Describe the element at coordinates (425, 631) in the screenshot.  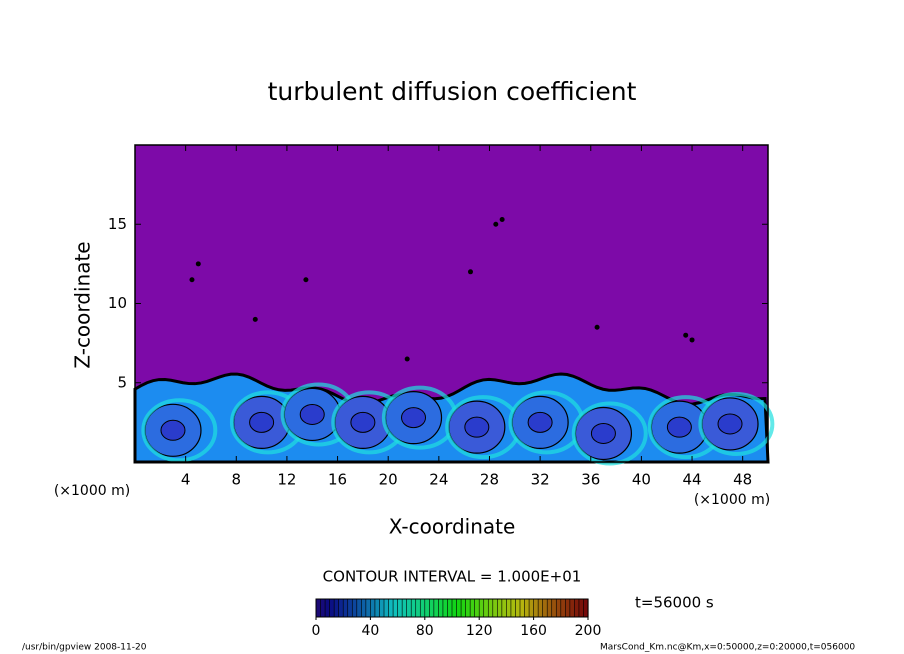
I see `colorbar-tick-label: 80` at that location.